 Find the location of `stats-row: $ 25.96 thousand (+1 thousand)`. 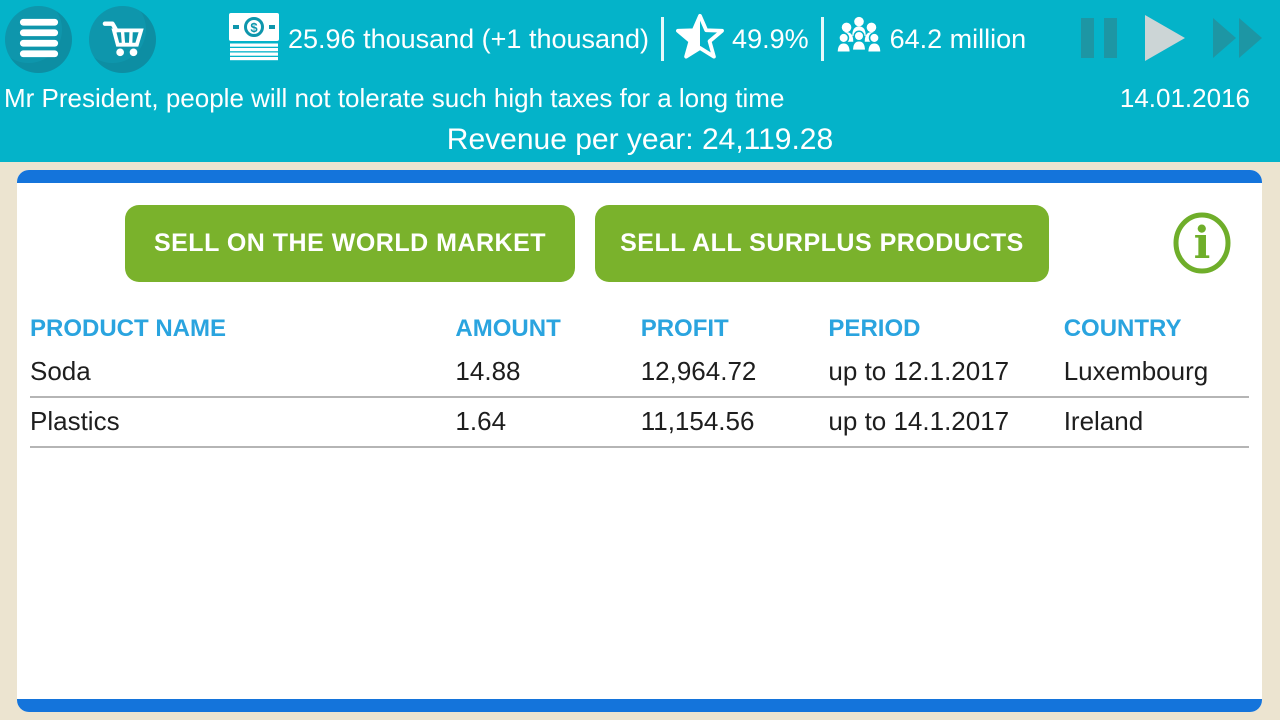

stats-row: $ 25.96 thousand (+1 thousand) is located at coordinates (640, 39).